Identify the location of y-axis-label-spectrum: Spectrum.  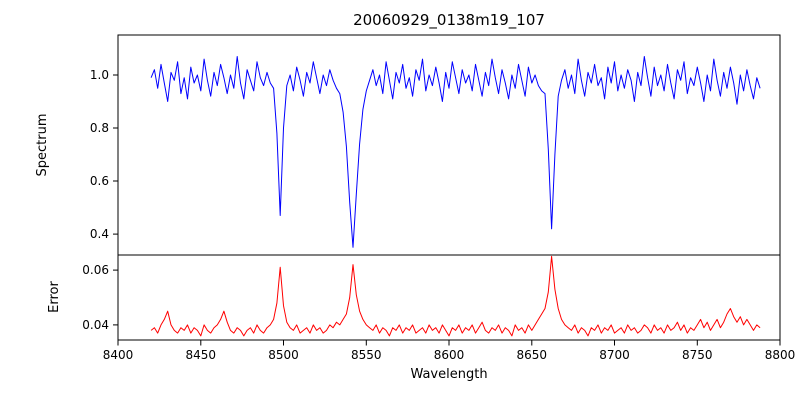
(42, 145).